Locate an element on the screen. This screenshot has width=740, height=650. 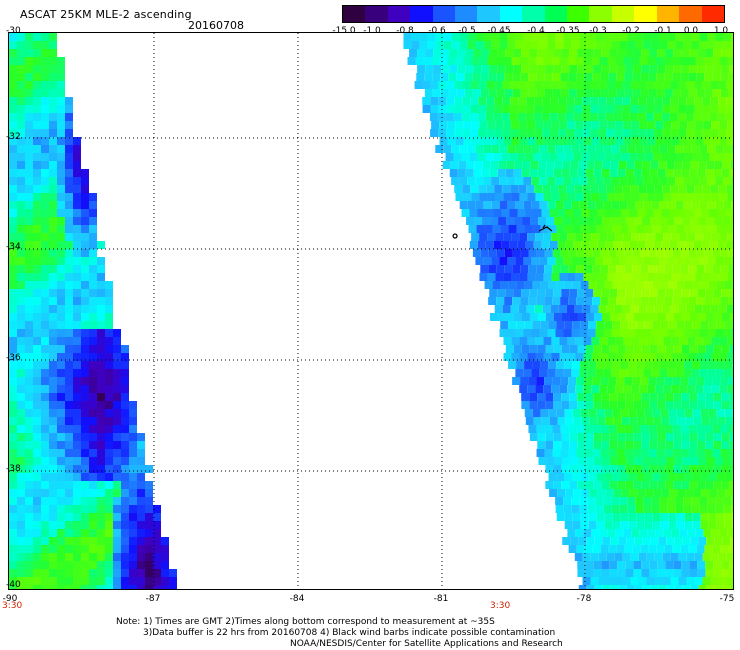
product-title: ASCAT 25KM MLE-2 ascending is located at coordinates (106, 14).